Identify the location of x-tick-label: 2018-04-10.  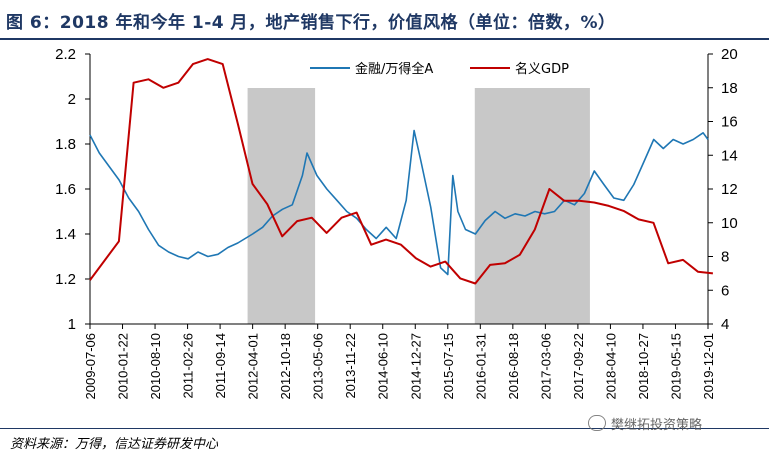
(610, 366).